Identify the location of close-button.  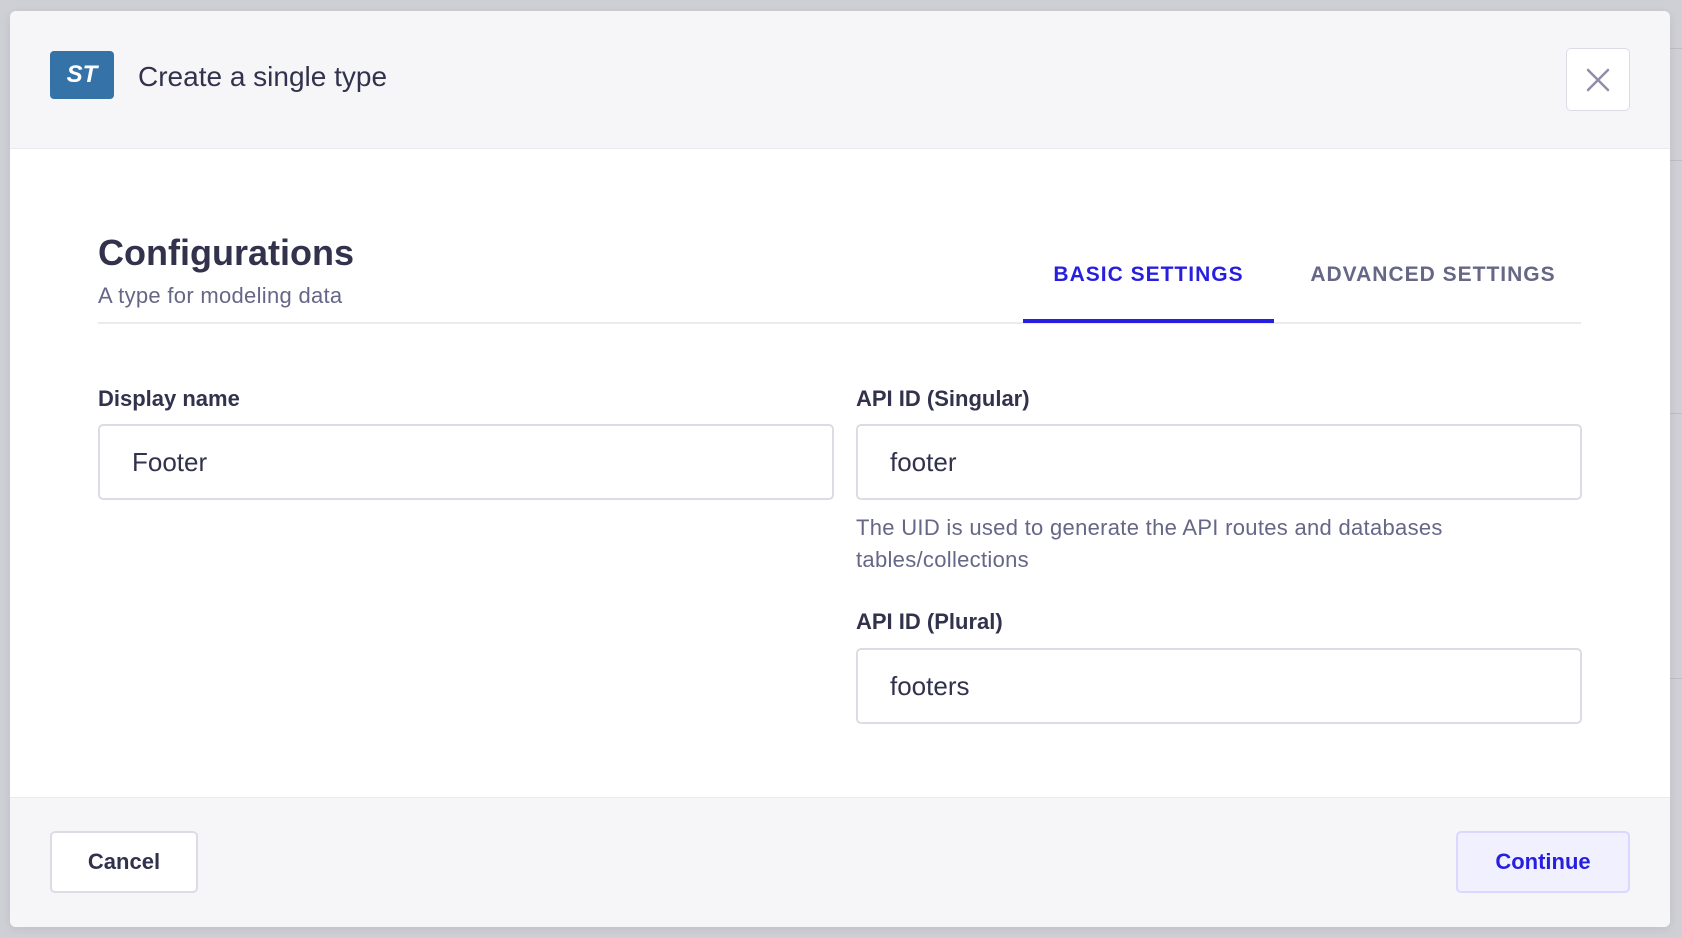
(1598, 79).